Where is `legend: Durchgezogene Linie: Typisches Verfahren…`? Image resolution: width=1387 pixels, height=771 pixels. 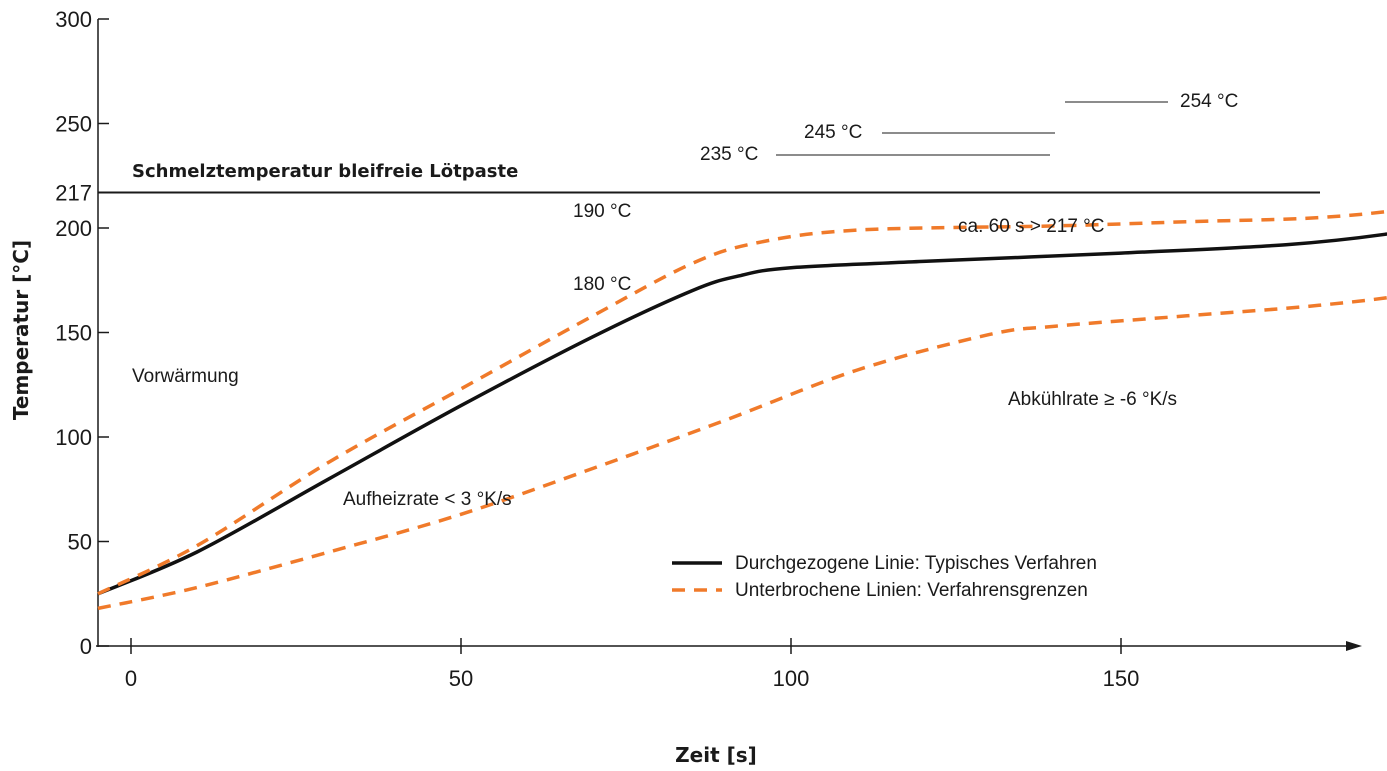
legend: Durchgezogene Linie: Typisches Verfahren… is located at coordinates (884, 577).